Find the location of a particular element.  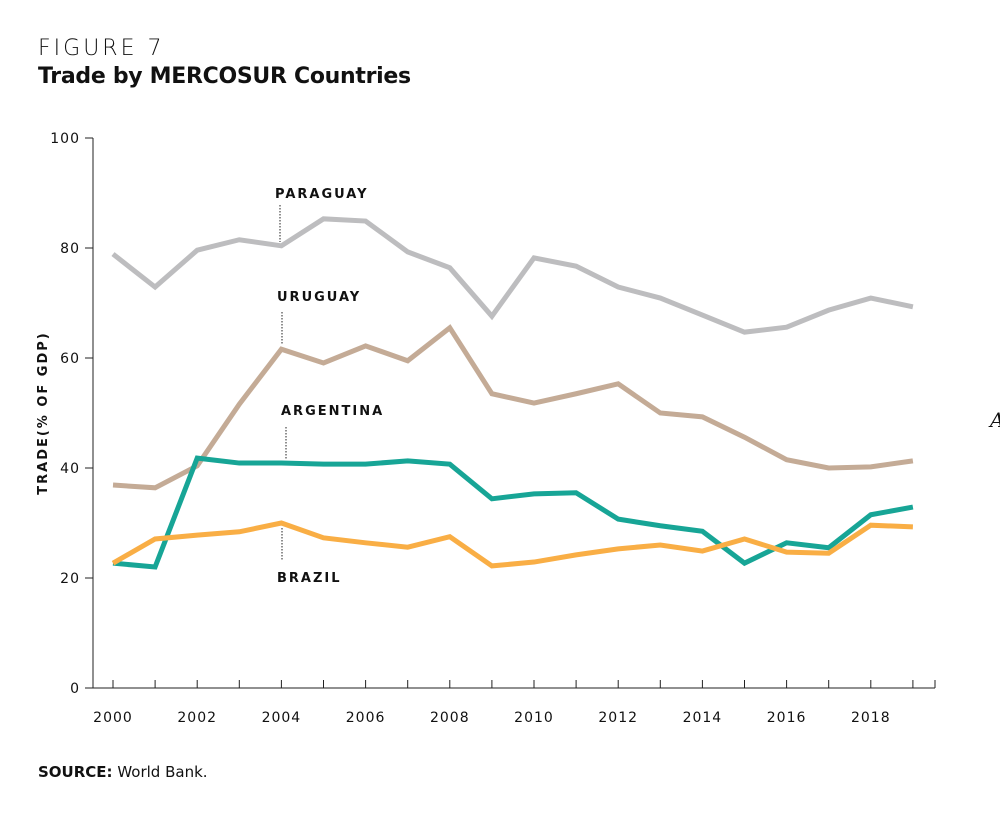

y-tick-label: 60 is located at coordinates (70, 359).